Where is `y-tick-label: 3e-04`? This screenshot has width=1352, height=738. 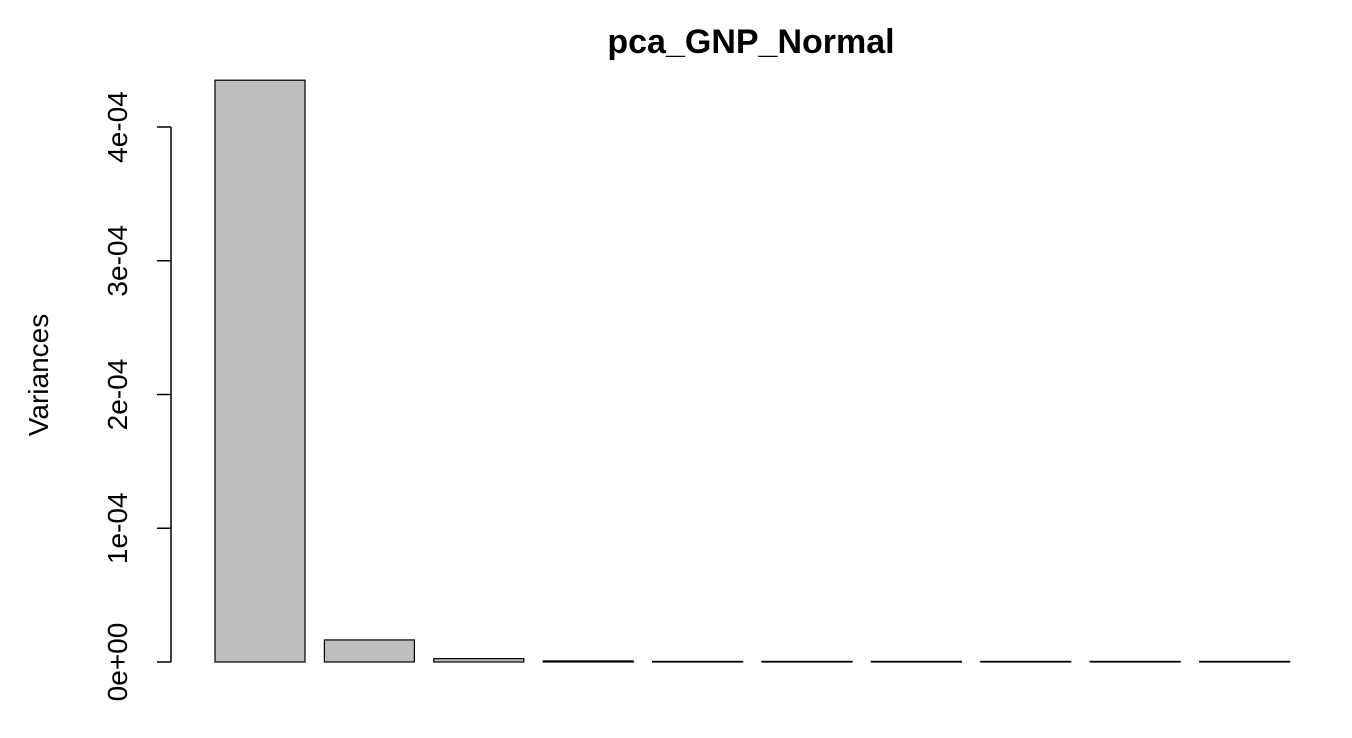
y-tick-label: 3e-04 is located at coordinates (117, 261).